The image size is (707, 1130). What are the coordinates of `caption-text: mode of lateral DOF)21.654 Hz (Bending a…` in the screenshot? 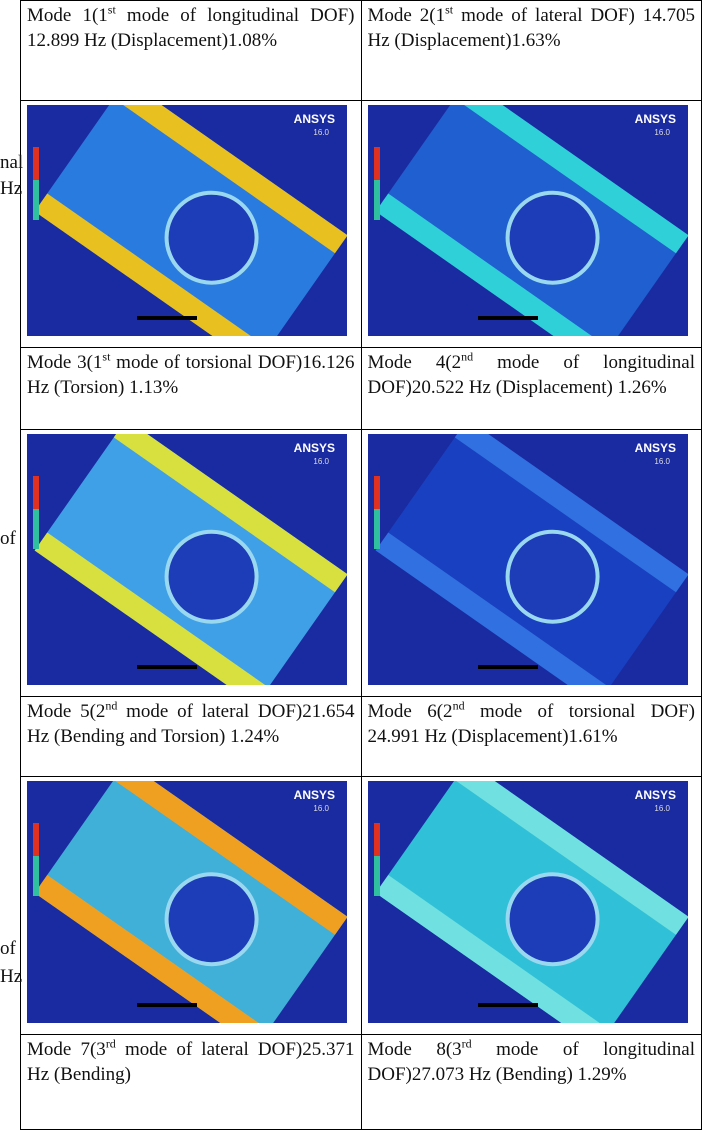 It's located at (191, 724).